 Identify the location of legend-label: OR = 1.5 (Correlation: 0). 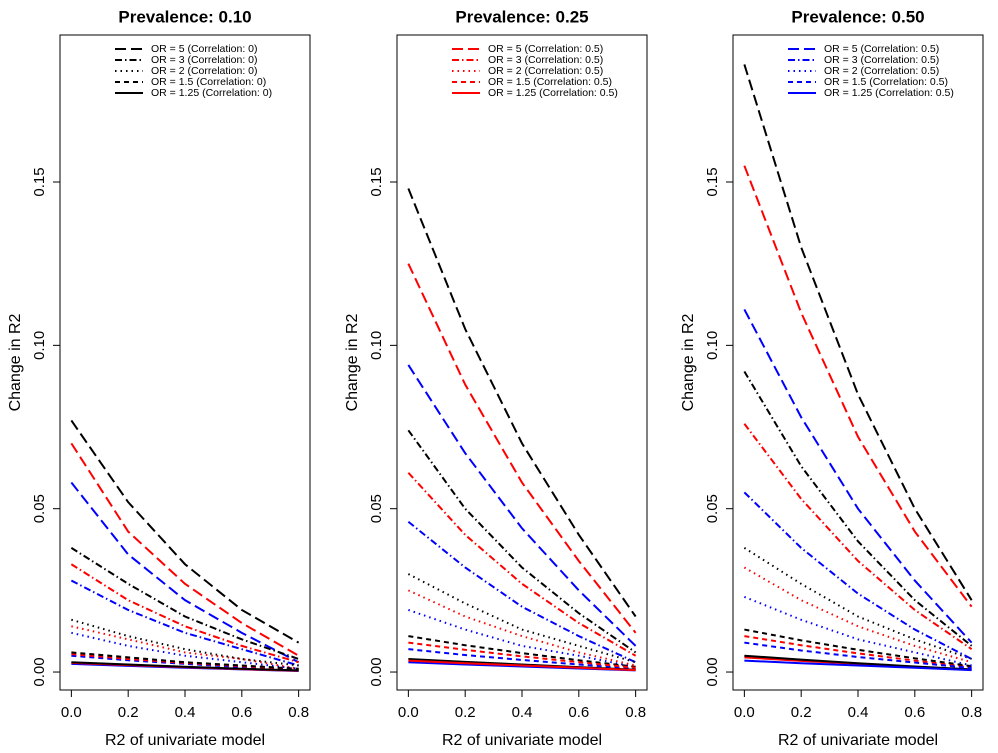
(208, 82).